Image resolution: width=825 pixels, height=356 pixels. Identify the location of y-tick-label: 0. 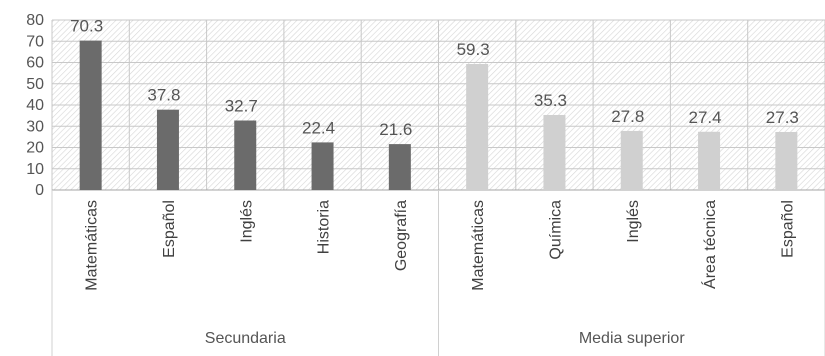
(39, 190).